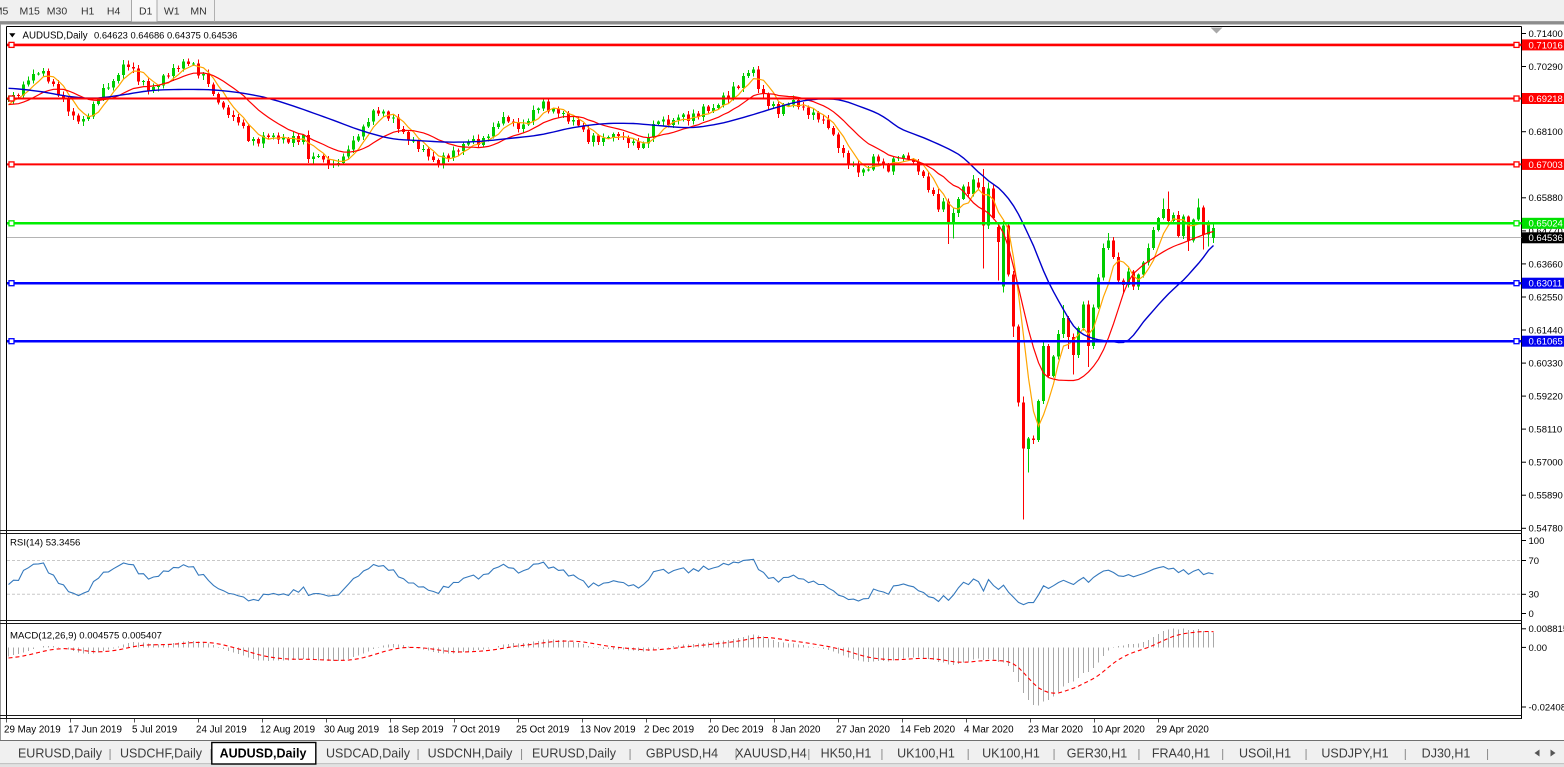 This screenshot has height=767, width=1564. Describe the element at coordinates (287, 730) in the screenshot. I see `svg-text: 12 Aug 2019` at that location.